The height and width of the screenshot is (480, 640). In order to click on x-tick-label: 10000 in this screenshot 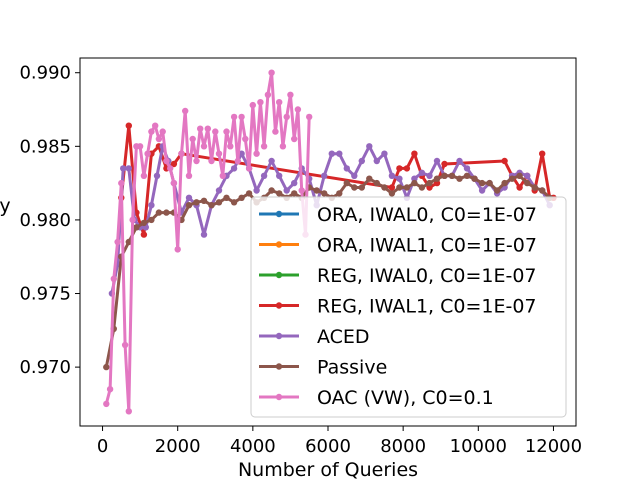, I will do `click(478, 446)`.